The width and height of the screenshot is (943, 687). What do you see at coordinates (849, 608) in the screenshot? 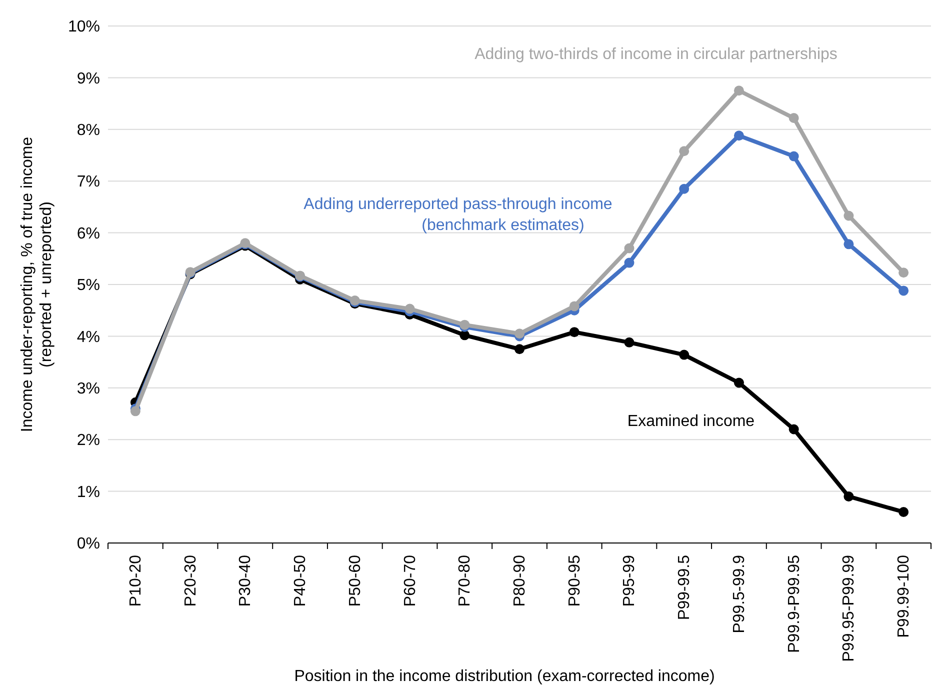
I see `x-tick-label: P99.95-P99.99` at bounding box center [849, 608].